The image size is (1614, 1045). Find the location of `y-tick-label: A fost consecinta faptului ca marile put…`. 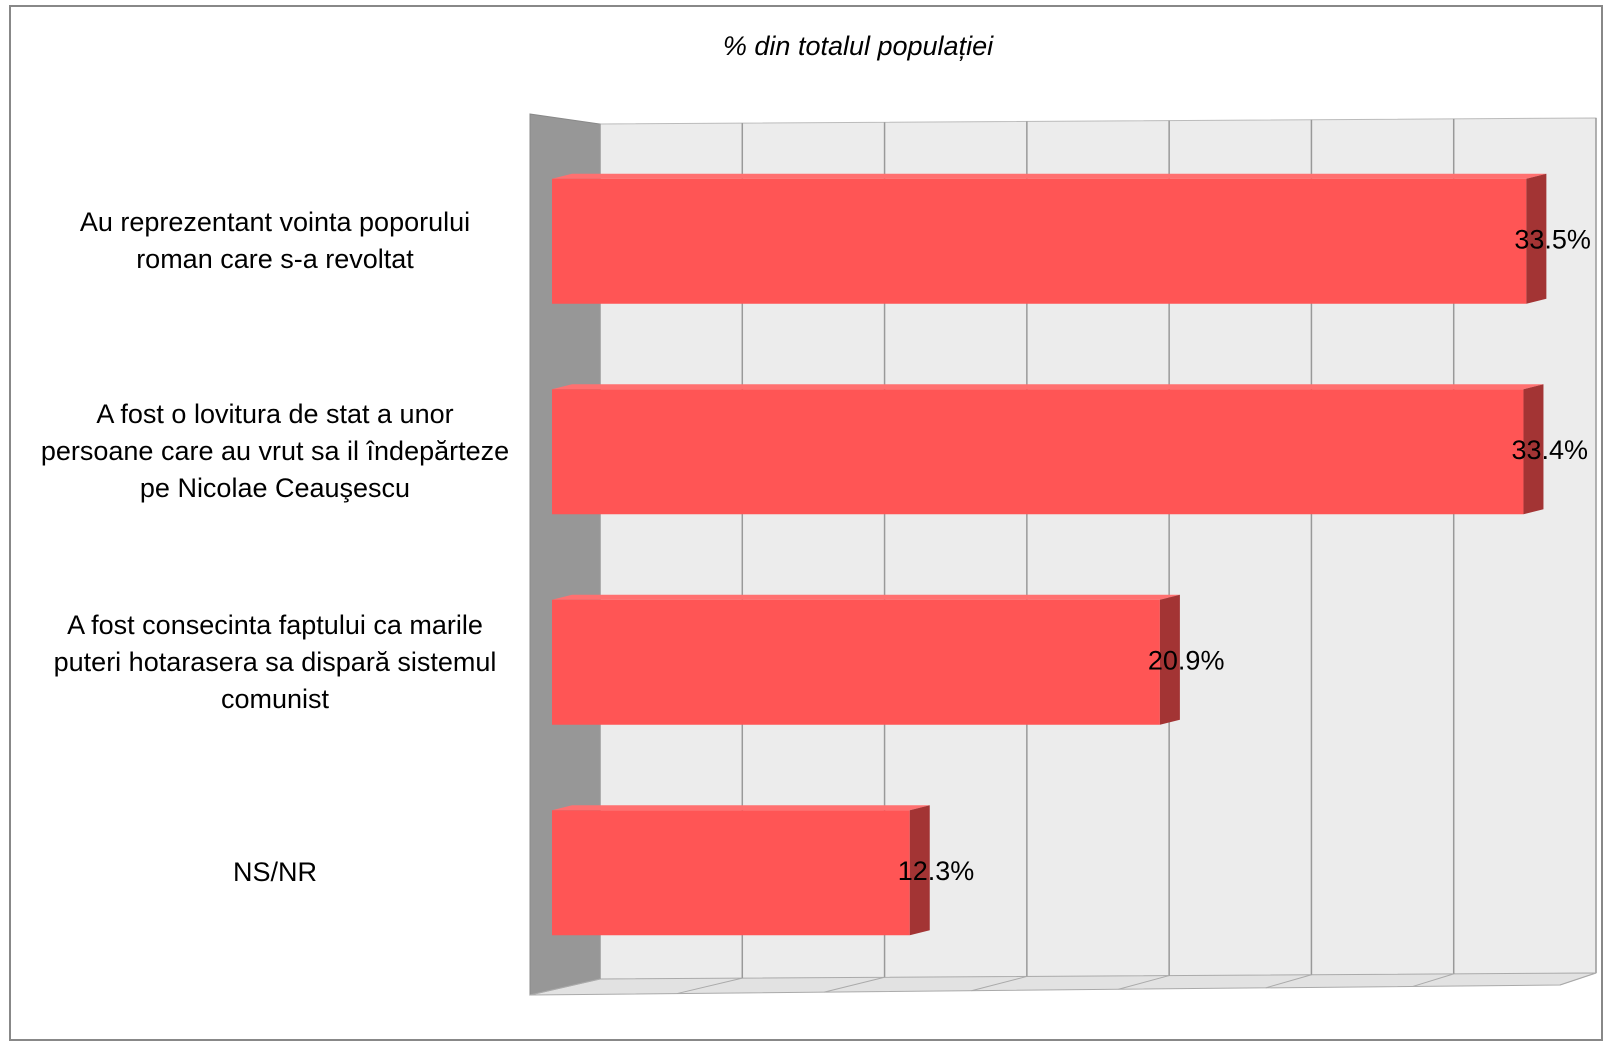

y-tick-label: A fost consecinta faptului ca marile put… is located at coordinates (275, 661).